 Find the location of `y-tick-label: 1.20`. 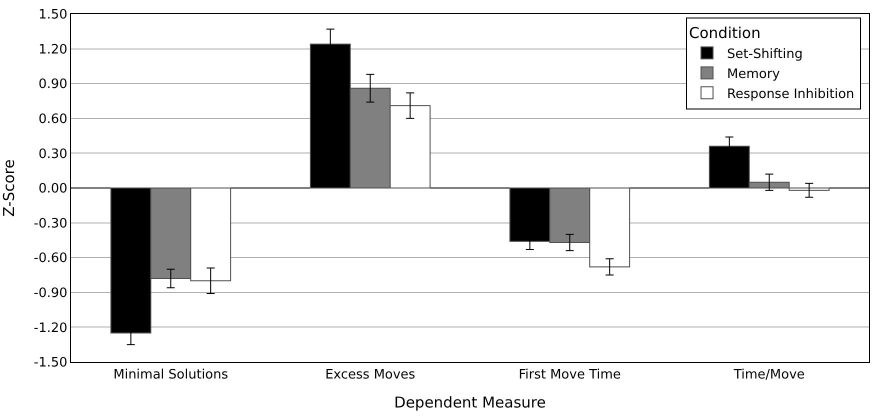

y-tick-label: 1.20 is located at coordinates (53, 50).